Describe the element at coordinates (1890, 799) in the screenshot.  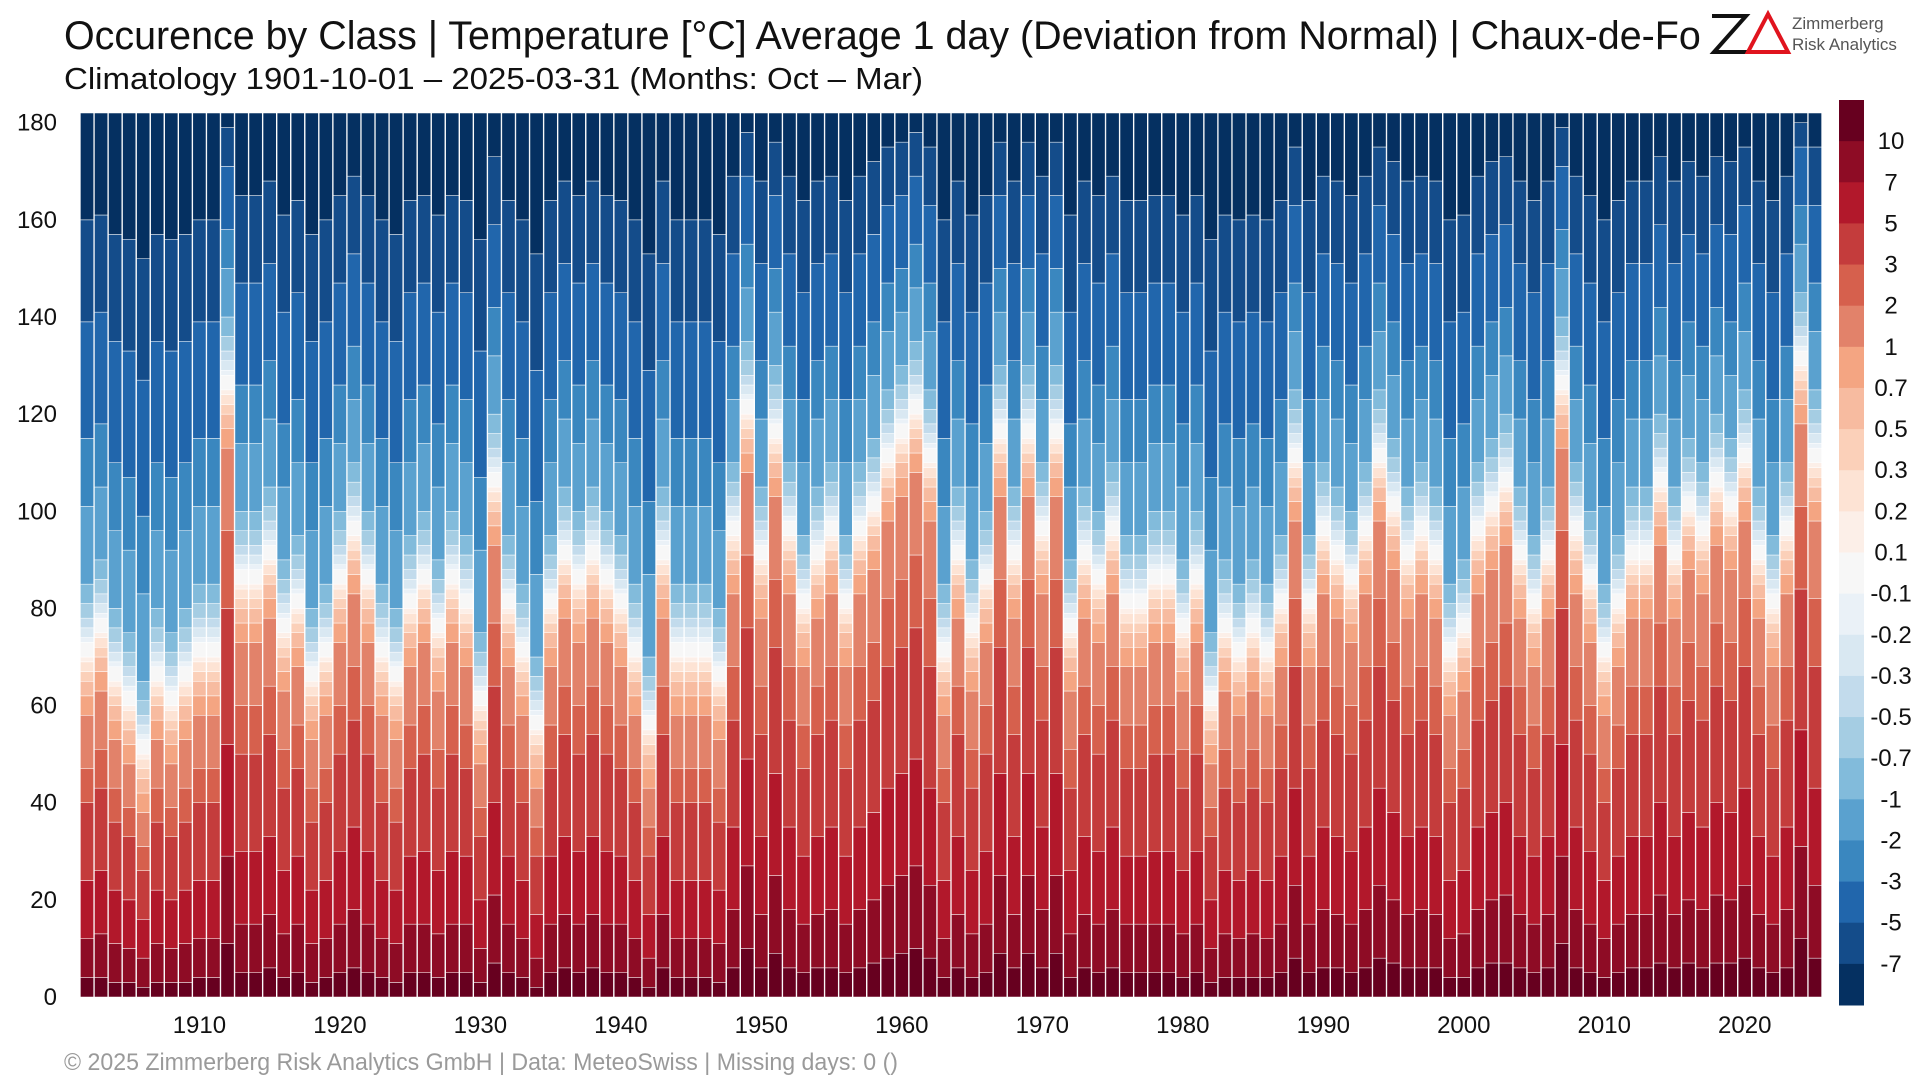
I see `colorbar-tick-label: -1` at that location.